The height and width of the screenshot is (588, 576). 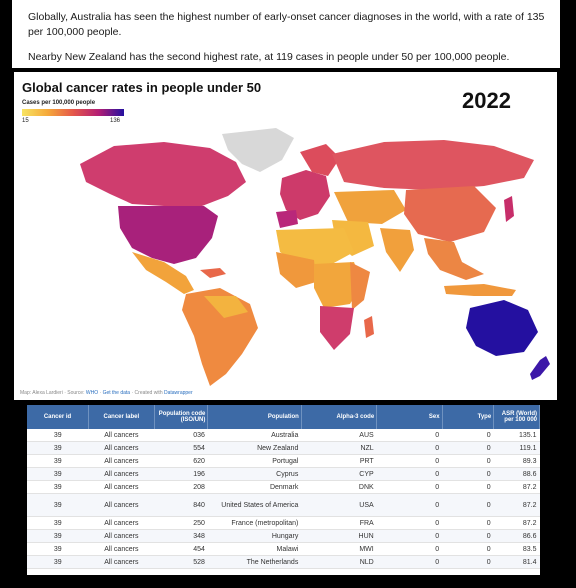 I want to click on map-year-label: 2022, so click(x=486, y=100).